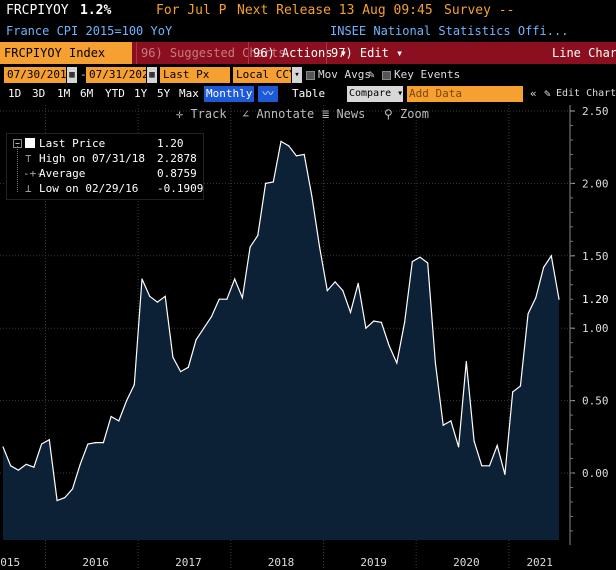  Describe the element at coordinates (373, 562) in the screenshot. I see `x-tick-label: 2019` at that location.